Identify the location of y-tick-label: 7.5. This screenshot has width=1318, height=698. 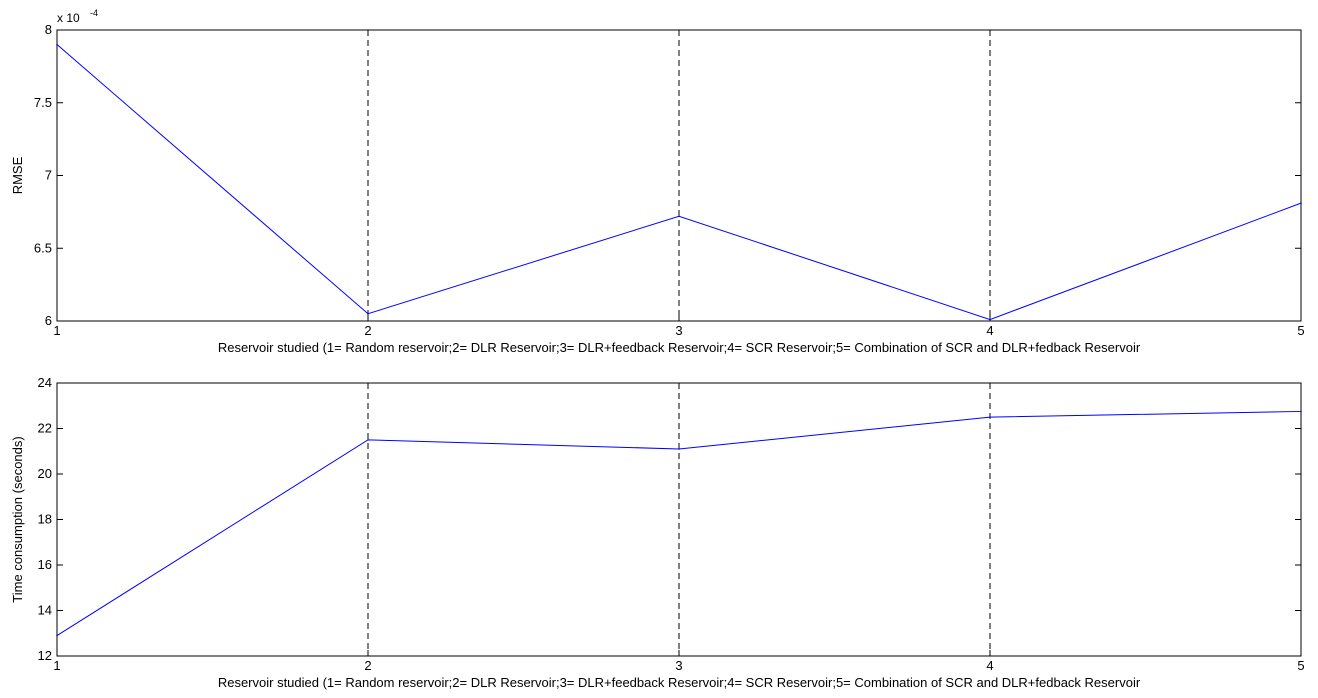
(43, 102).